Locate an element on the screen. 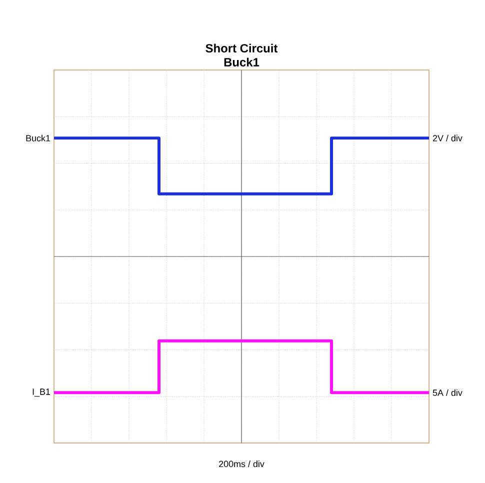 This screenshot has height=483, width=485. text: 200ms / div is located at coordinates (241, 464).